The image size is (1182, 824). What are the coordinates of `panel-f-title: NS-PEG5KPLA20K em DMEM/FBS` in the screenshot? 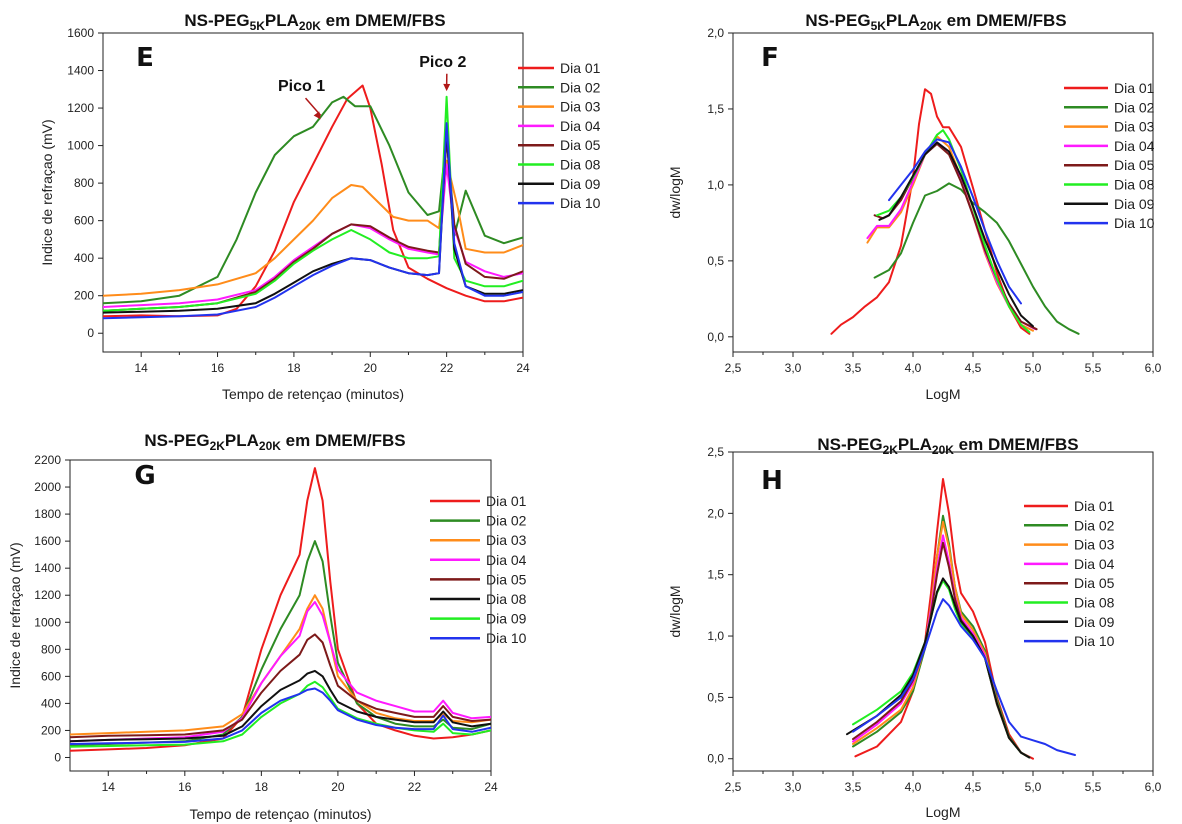 It's located at (935, 22).